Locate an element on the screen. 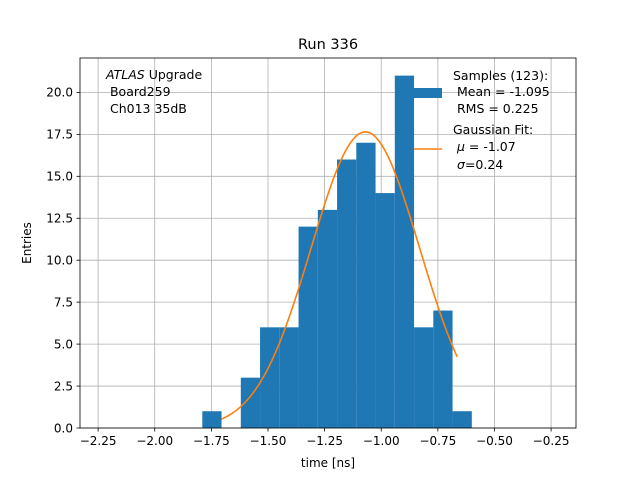 Image resolution: width=640 pixels, height=480 pixels. y-axis-ticks: 0.0 2.5 5.0 7.5 10.0 12.5 15.0 17.5 20.0 is located at coordinates (63, 260).